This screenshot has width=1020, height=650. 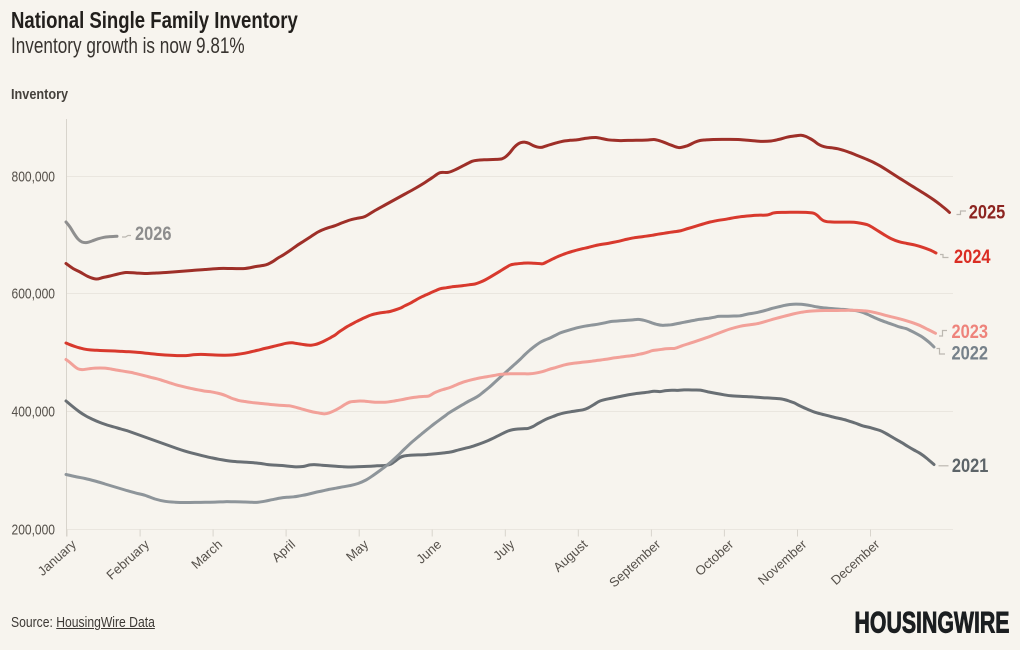 What do you see at coordinates (283, 551) in the screenshot?
I see `svg-text: April` at bounding box center [283, 551].